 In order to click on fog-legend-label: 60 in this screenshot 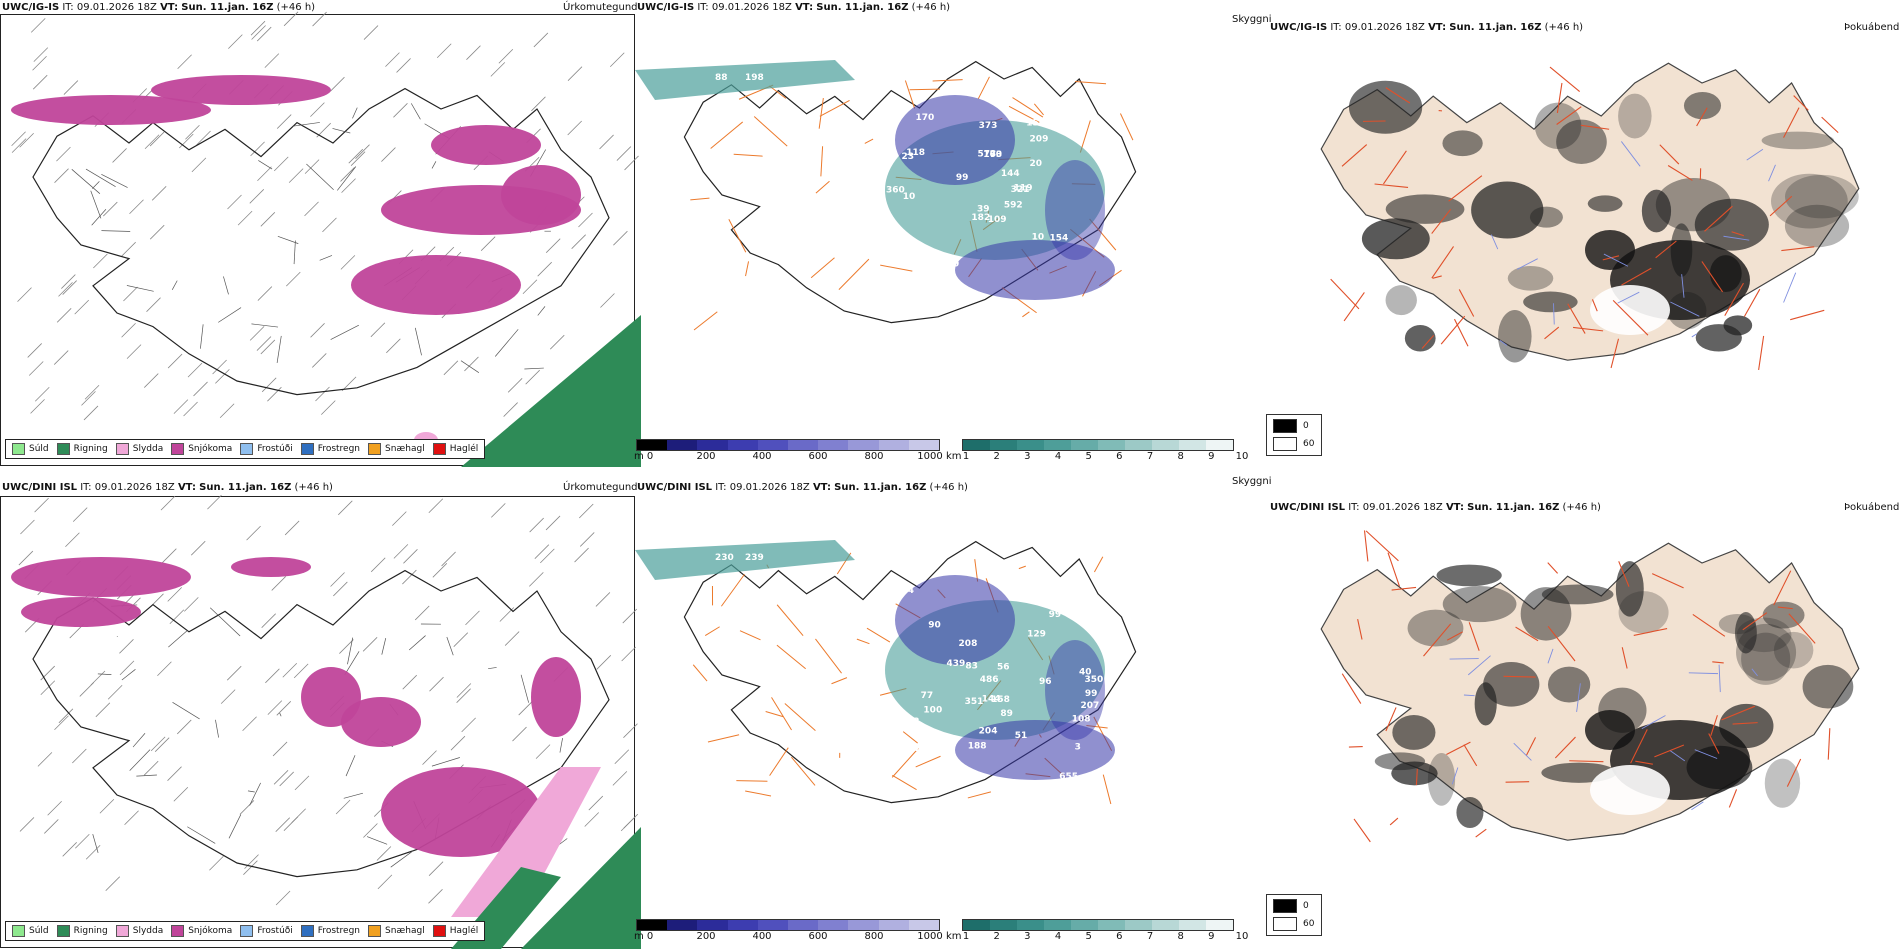, I will do `click(1309, 924)`.